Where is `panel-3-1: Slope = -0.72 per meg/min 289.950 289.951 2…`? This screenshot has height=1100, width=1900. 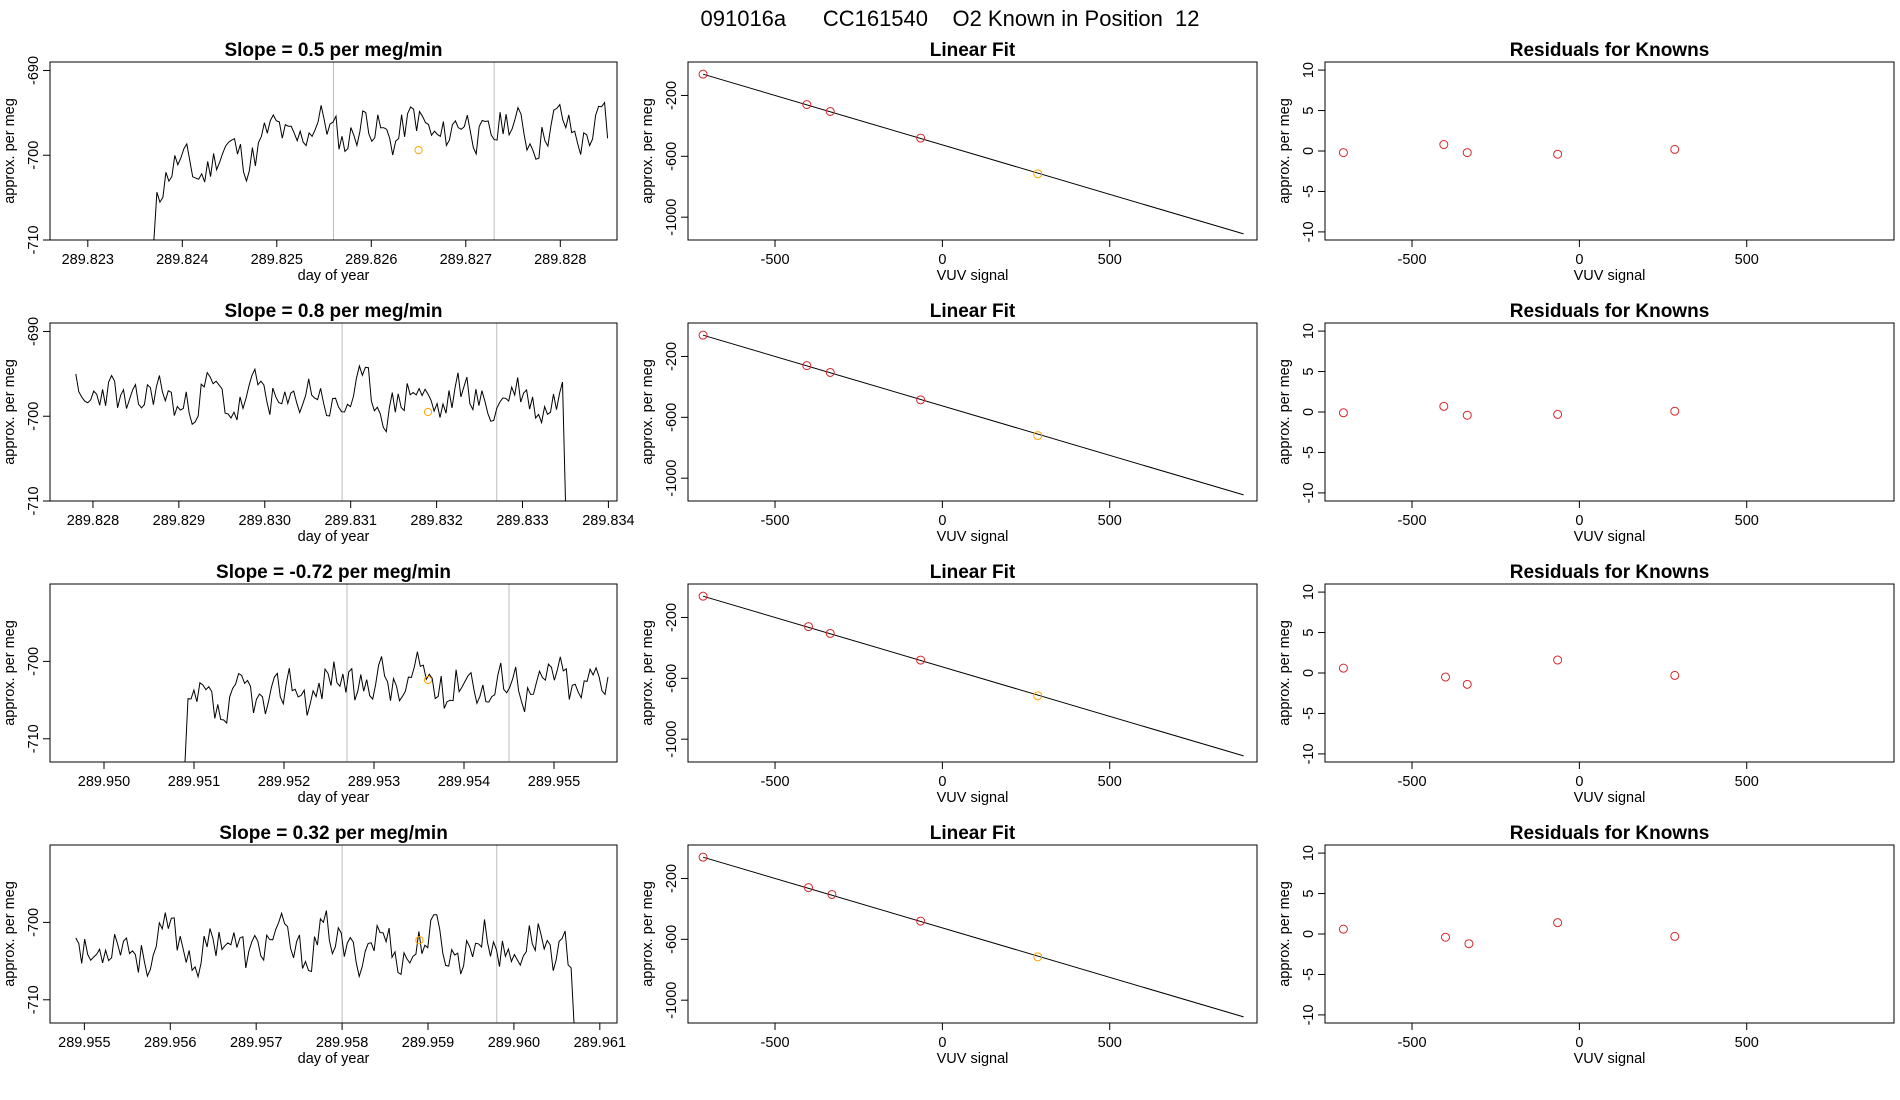
panel-3-1: Slope = -0.72 per meg/min 289.950 289.951 2… is located at coordinates (310, 684).